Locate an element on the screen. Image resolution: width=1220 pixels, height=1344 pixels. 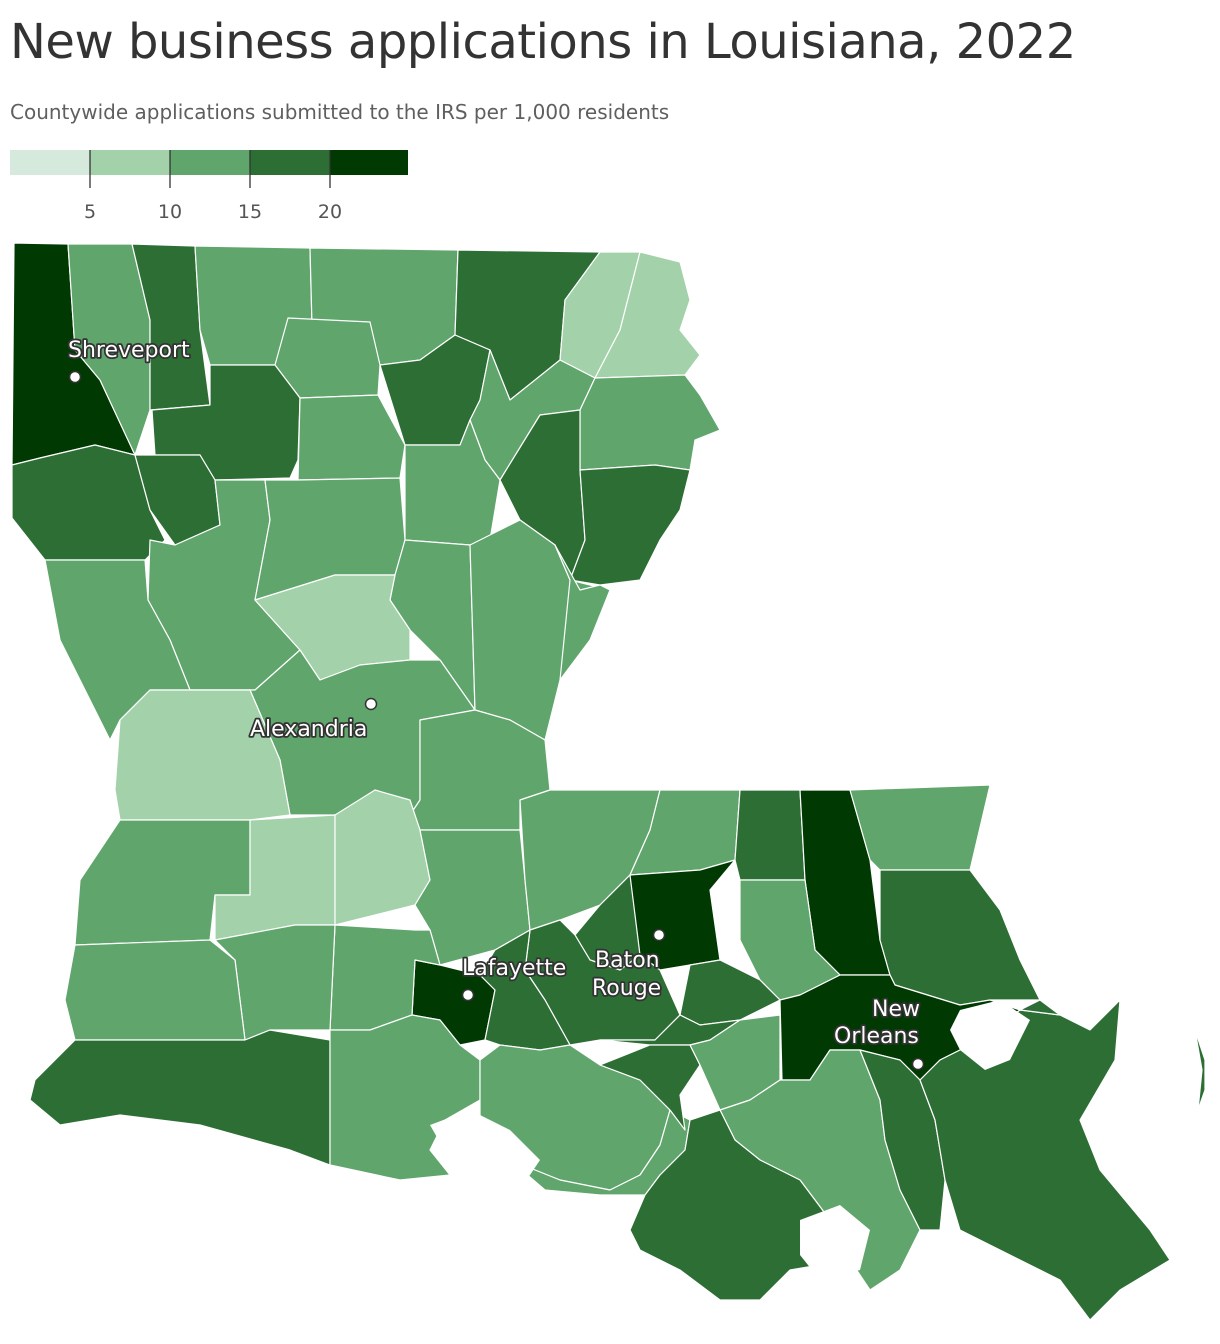
legend-tick-15: 15 is located at coordinates (250, 212).